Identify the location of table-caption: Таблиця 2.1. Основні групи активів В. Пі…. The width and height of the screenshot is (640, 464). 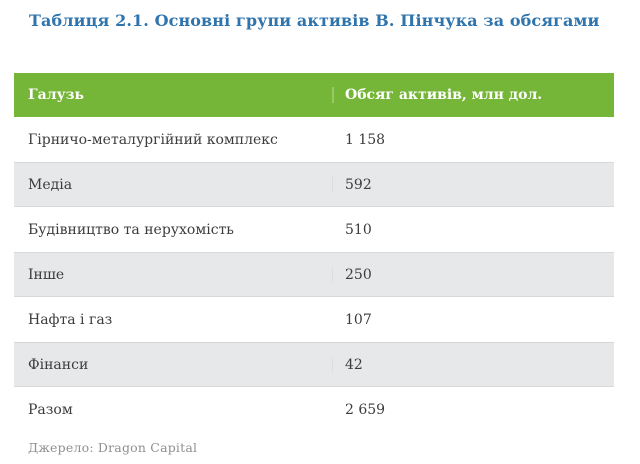
(314, 20).